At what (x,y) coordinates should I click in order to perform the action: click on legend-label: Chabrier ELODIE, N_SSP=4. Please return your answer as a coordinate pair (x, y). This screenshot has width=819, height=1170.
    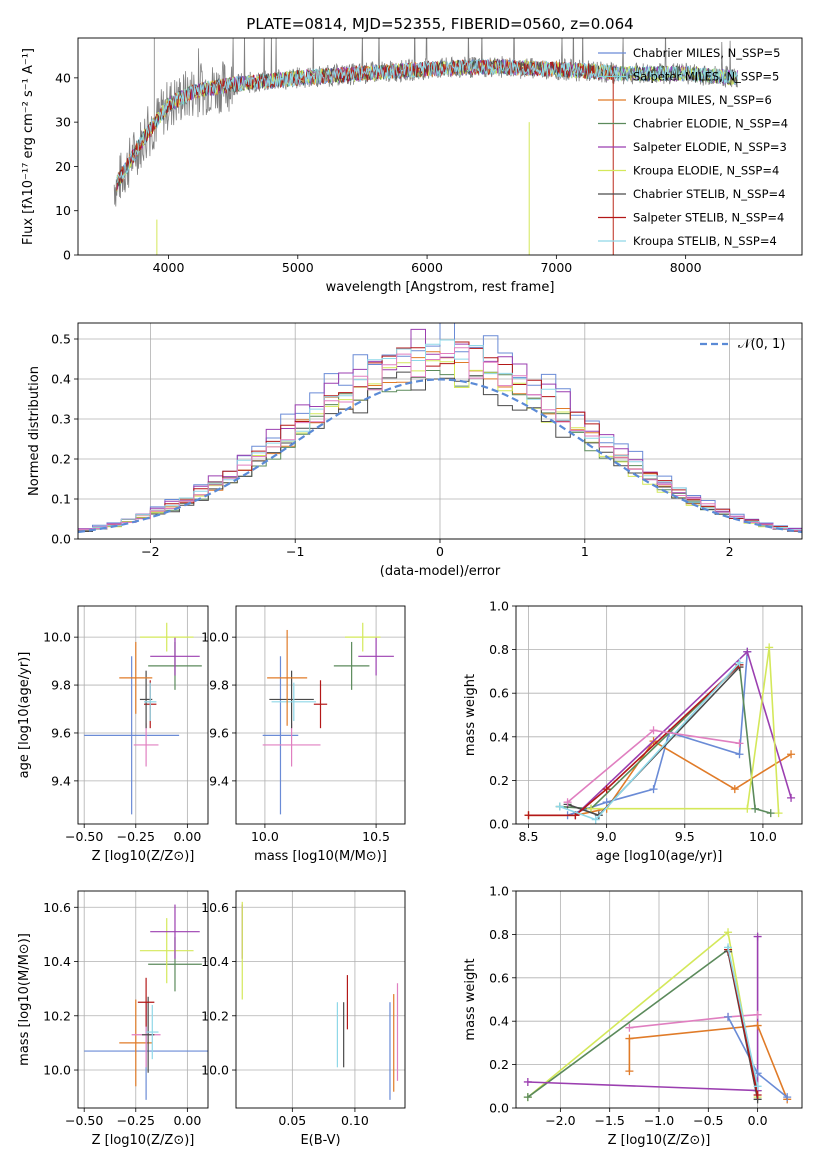
    Looking at the image, I should click on (710, 124).